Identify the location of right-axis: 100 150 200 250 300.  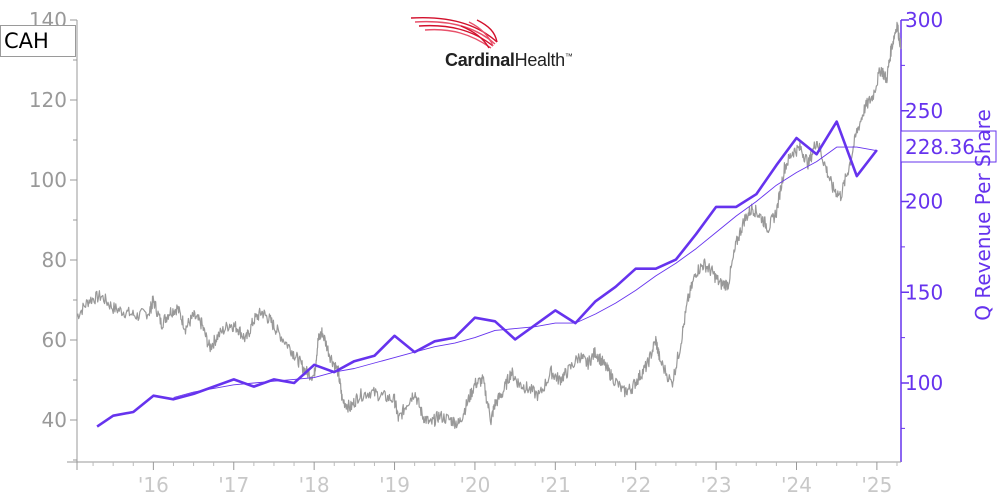
(921, 235).